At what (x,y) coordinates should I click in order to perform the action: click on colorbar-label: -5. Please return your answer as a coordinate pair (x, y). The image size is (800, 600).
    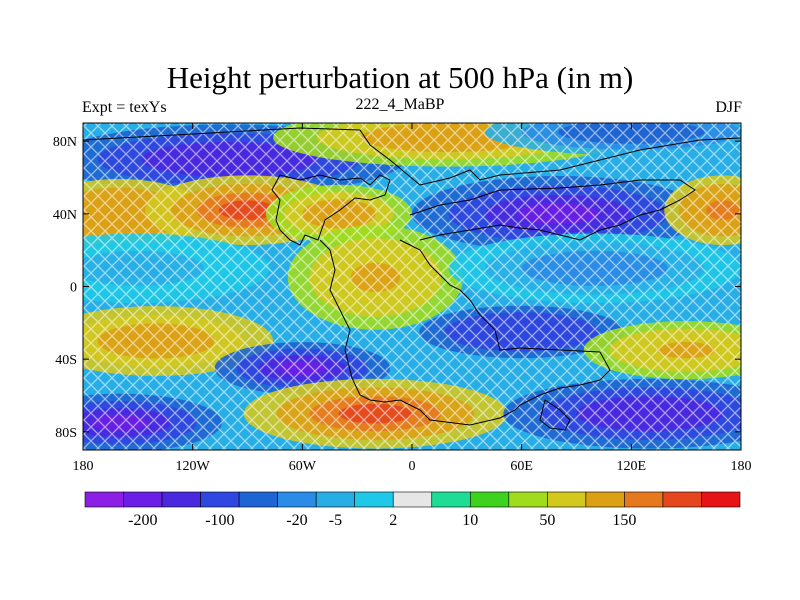
    Looking at the image, I should click on (335, 520).